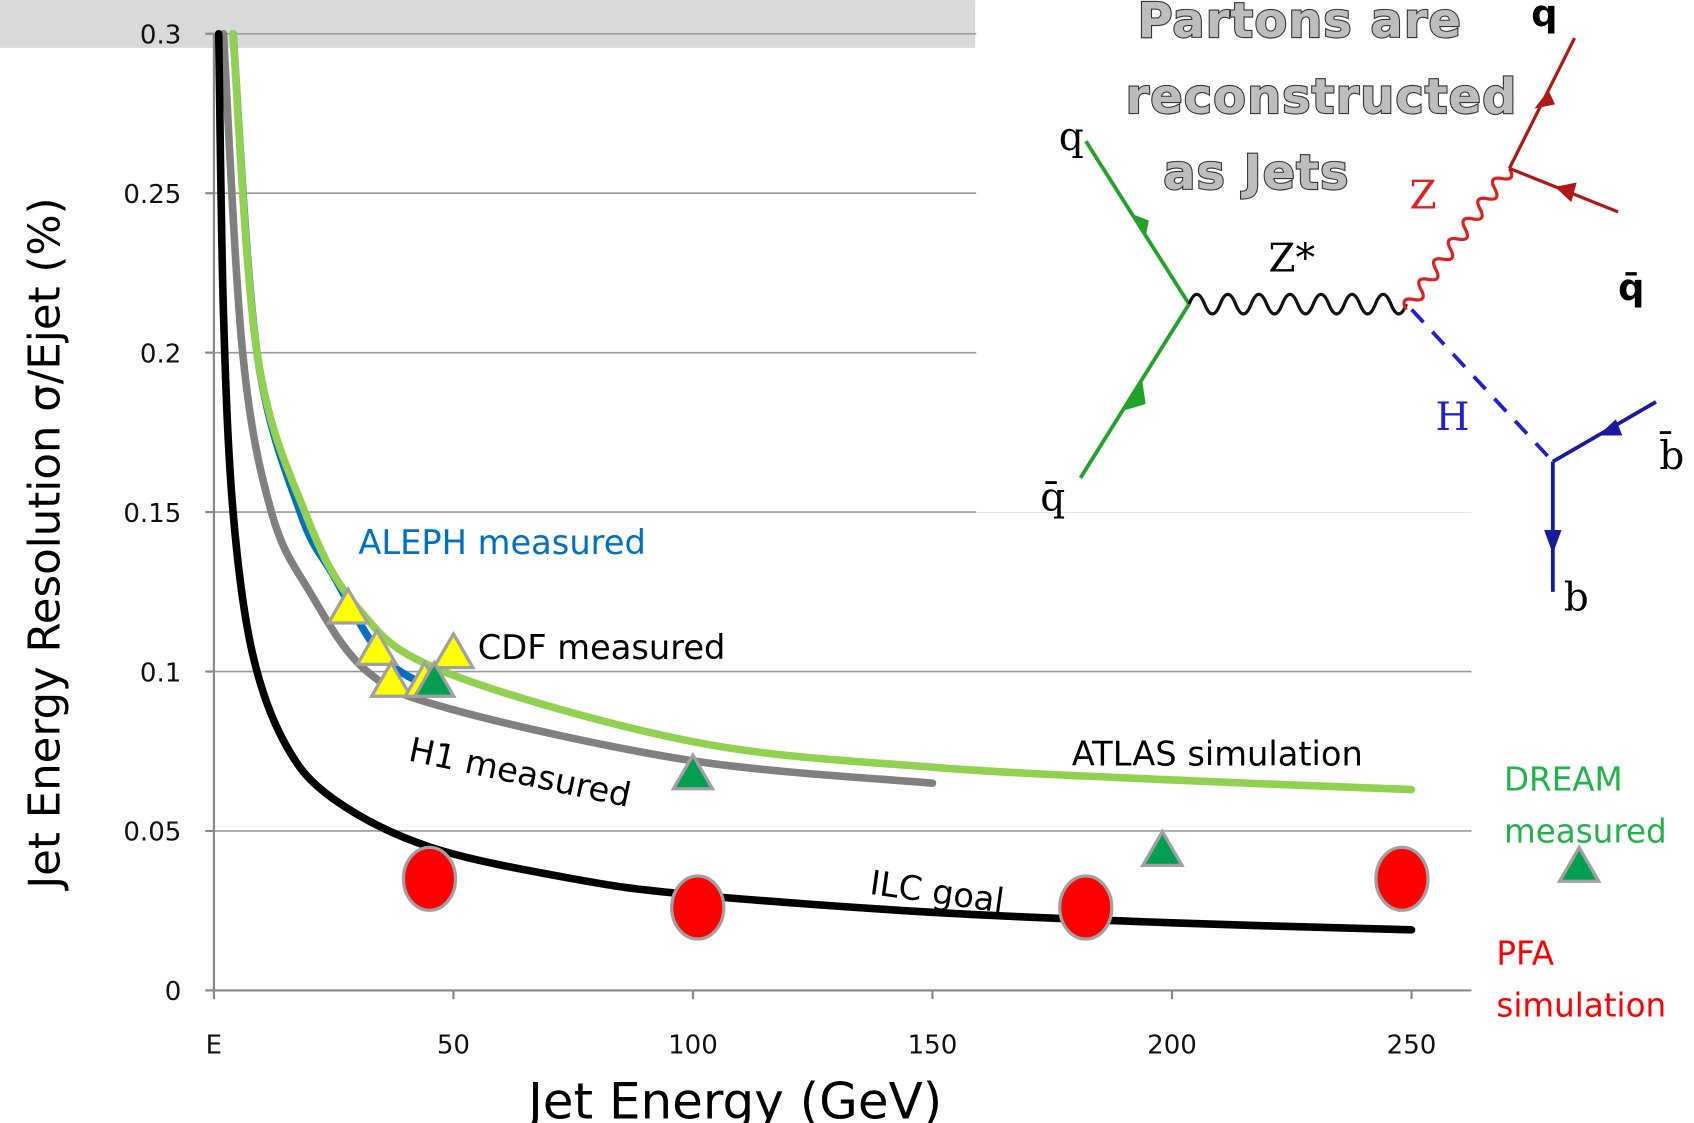 Image resolution: width=1694 pixels, height=1123 pixels. I want to click on y-tick-label: 0.25, so click(152, 195).